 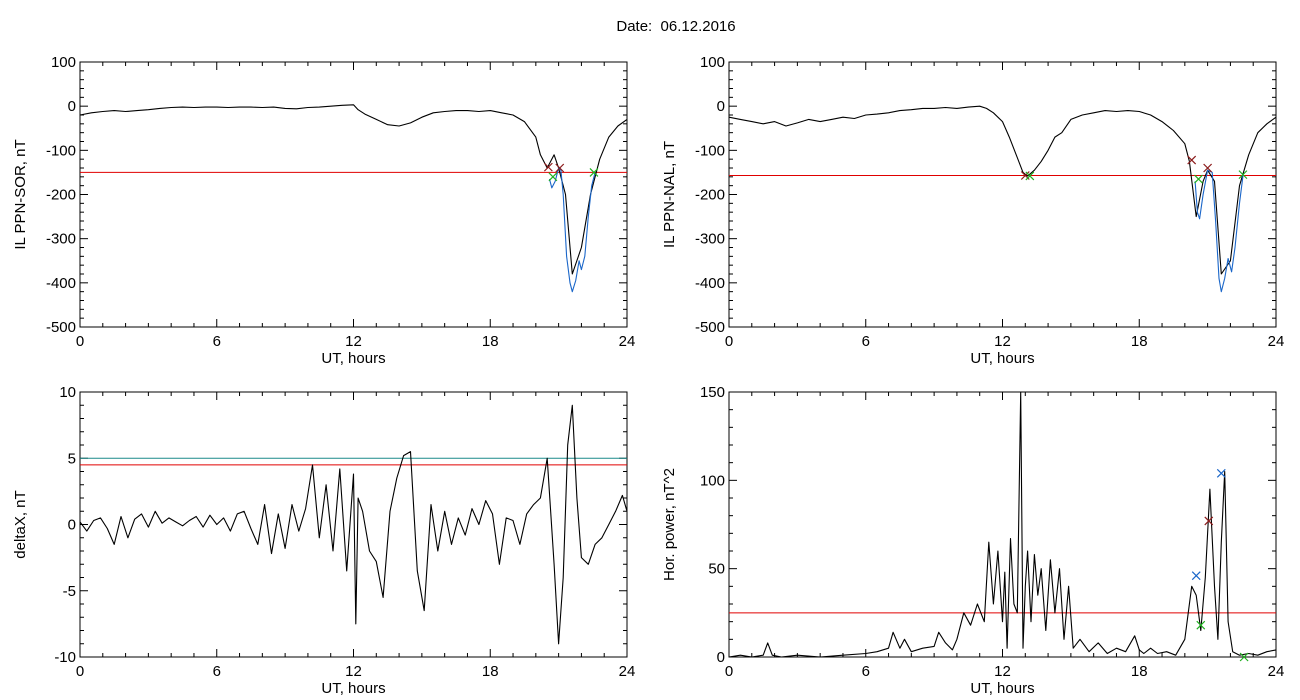 What do you see at coordinates (67, 392) in the screenshot?
I see `y-tick-label: 10` at bounding box center [67, 392].